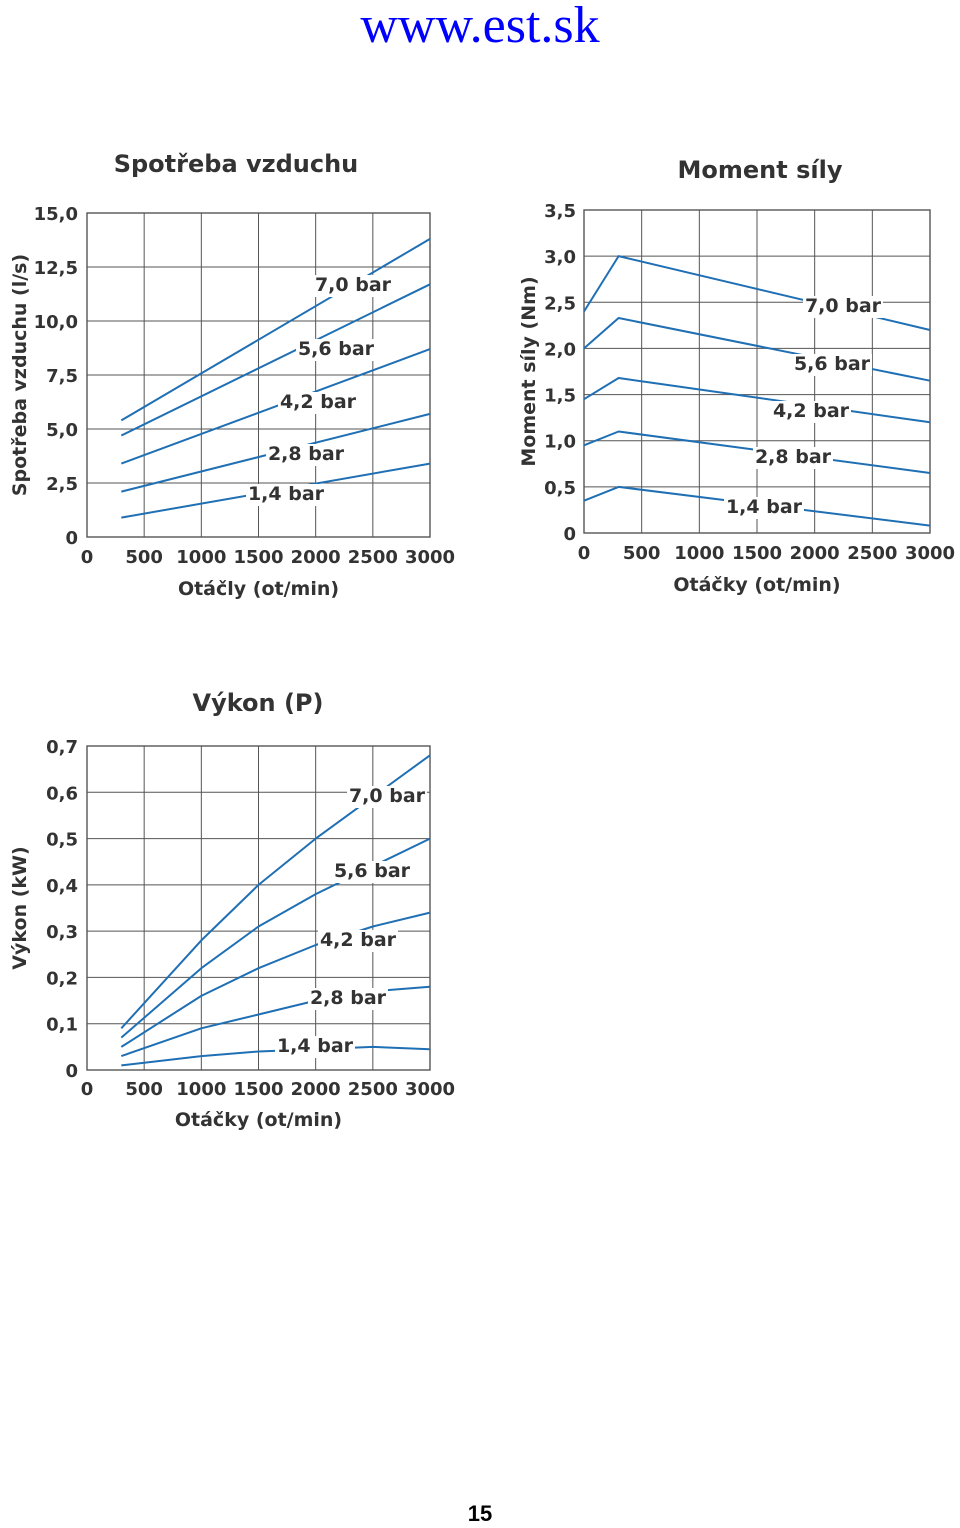  Describe the element at coordinates (62, 484) in the screenshot. I see `air-y-tick-label: 2,5` at that location.